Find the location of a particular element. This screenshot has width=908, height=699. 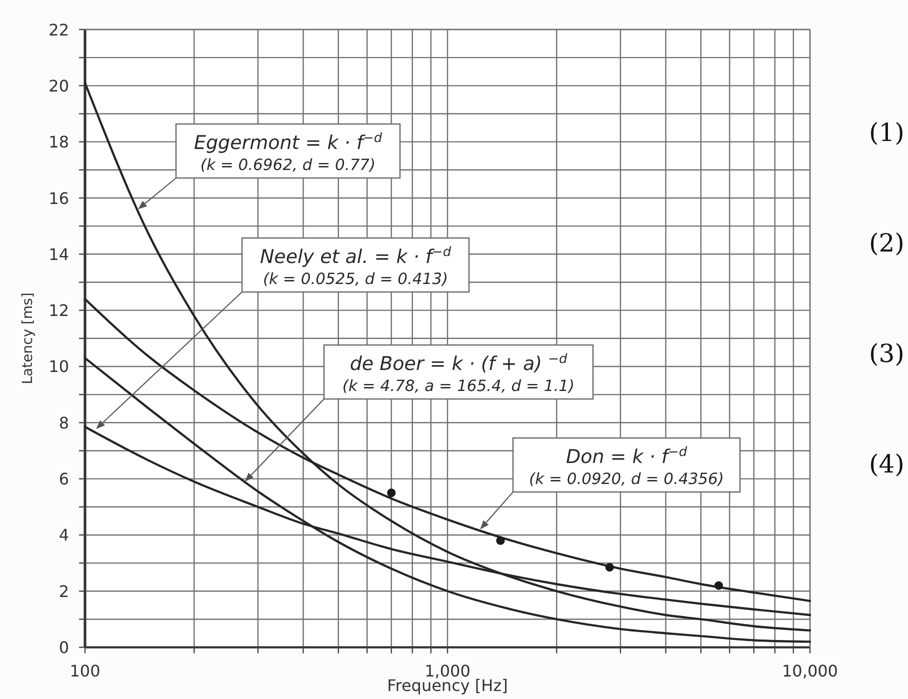

y-tick-label: 4 is located at coordinates (63, 535).